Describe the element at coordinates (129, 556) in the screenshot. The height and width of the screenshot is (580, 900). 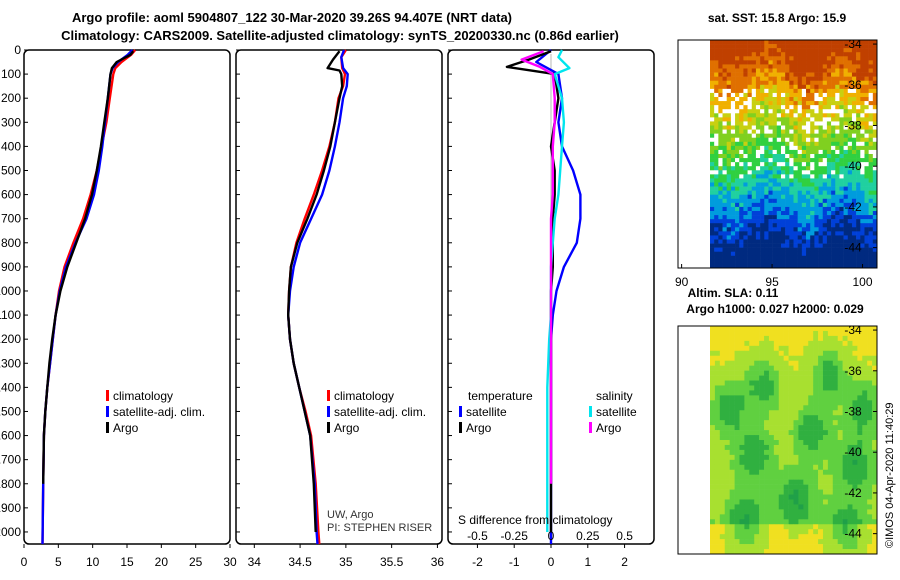
I see `temperature-x-axis: 0 5 10 15 20 25 30` at that location.